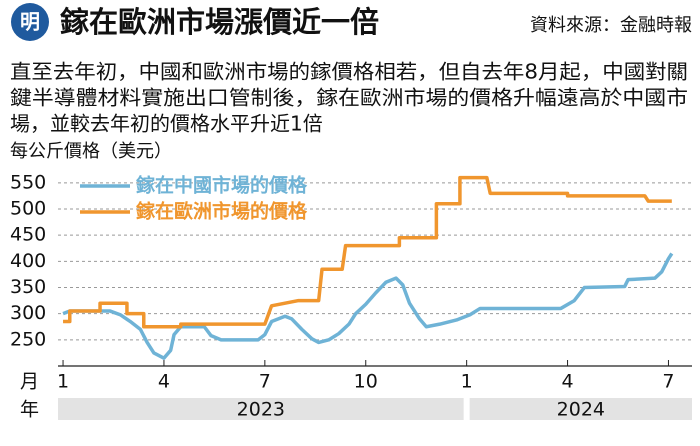 The height and width of the screenshot is (446, 700). What do you see at coordinates (28, 235) in the screenshot?
I see `y-tick-label: 450` at bounding box center [28, 235].